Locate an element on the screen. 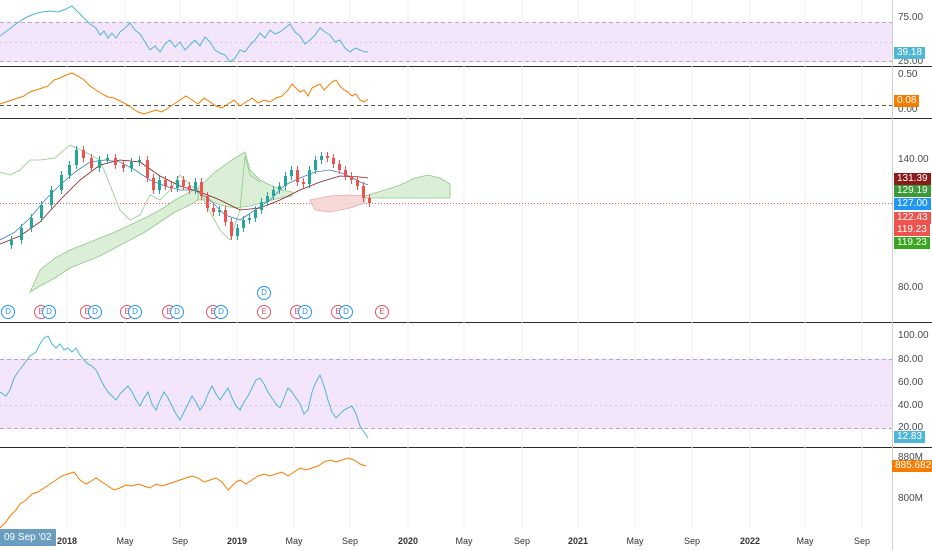 Image resolution: width=932 pixels, height=550 pixels. macd-tick-050: 0.50 is located at coordinates (908, 74).